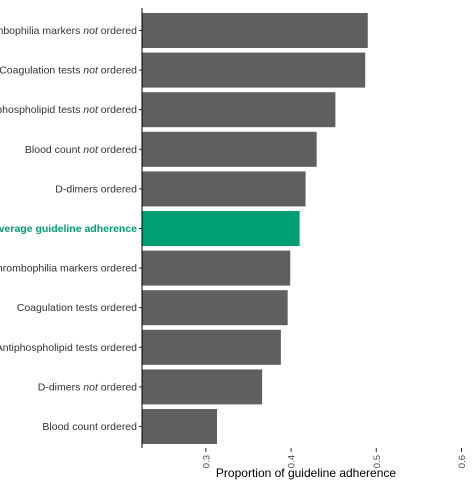  What do you see at coordinates (462, 461) in the screenshot?
I see `x-tick-label: 0.6` at bounding box center [462, 461].